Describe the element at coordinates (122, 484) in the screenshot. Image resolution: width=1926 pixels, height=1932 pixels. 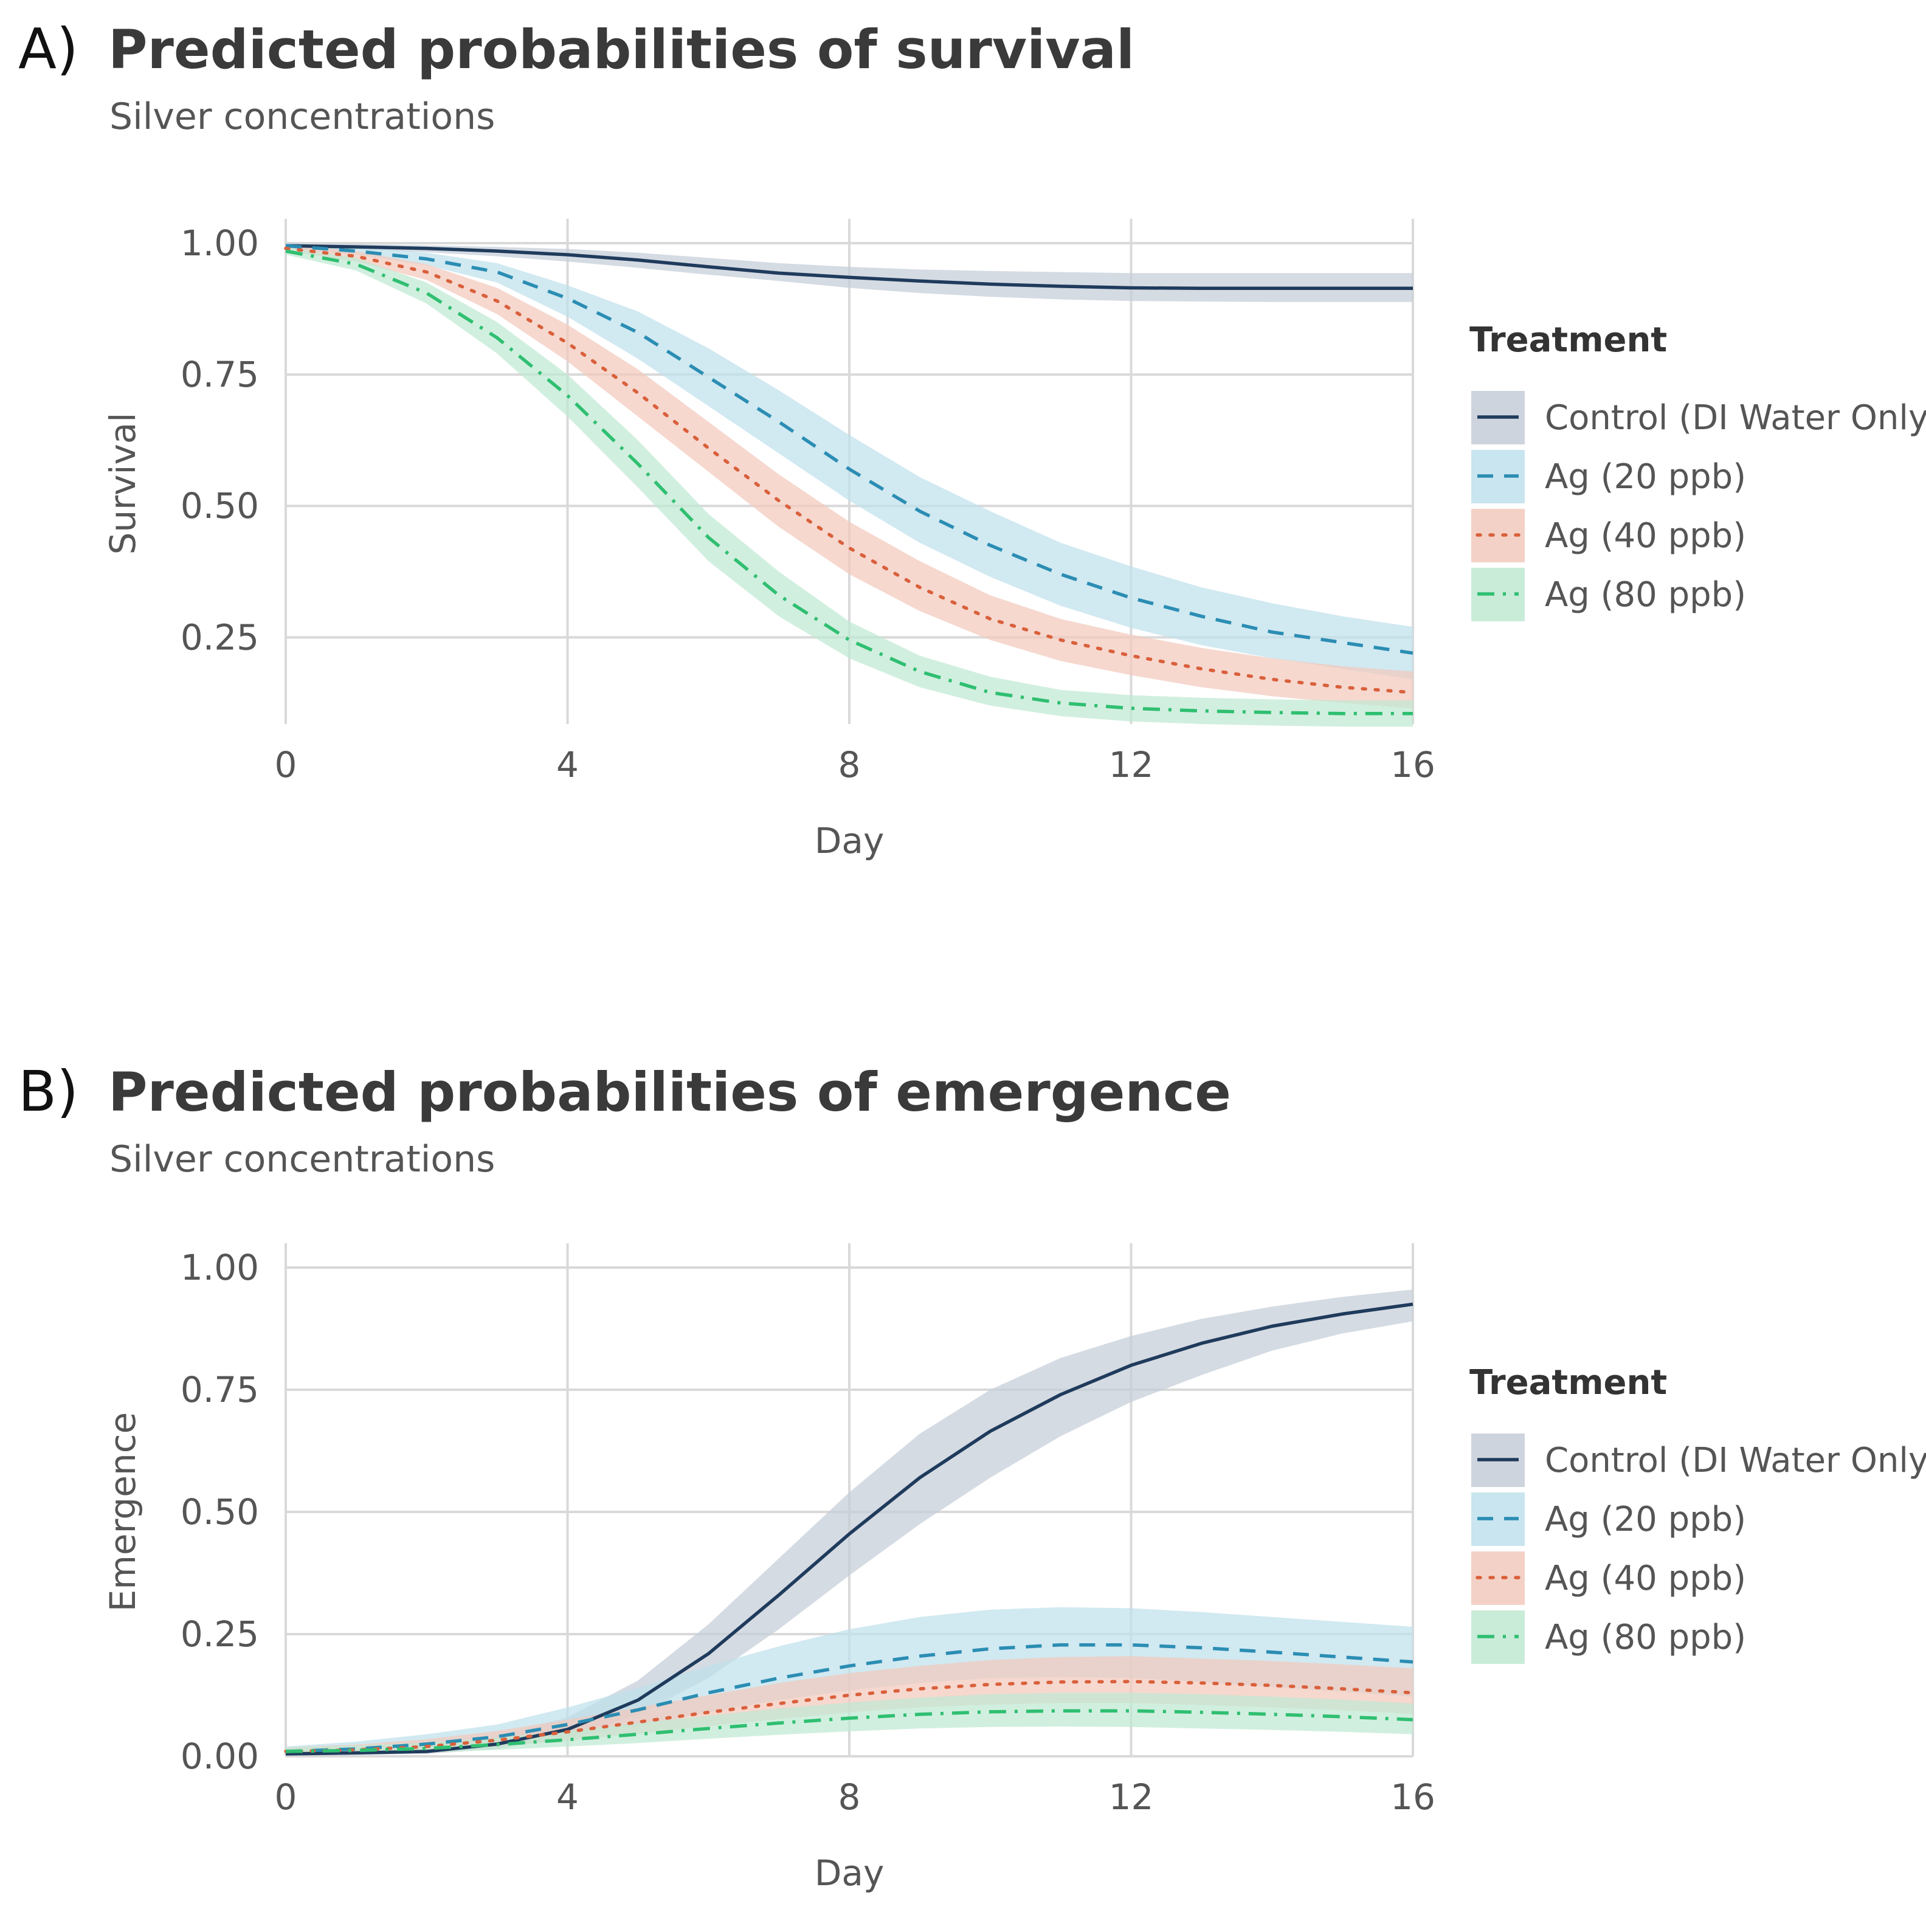
I see `y-axis-label: Survival` at that location.